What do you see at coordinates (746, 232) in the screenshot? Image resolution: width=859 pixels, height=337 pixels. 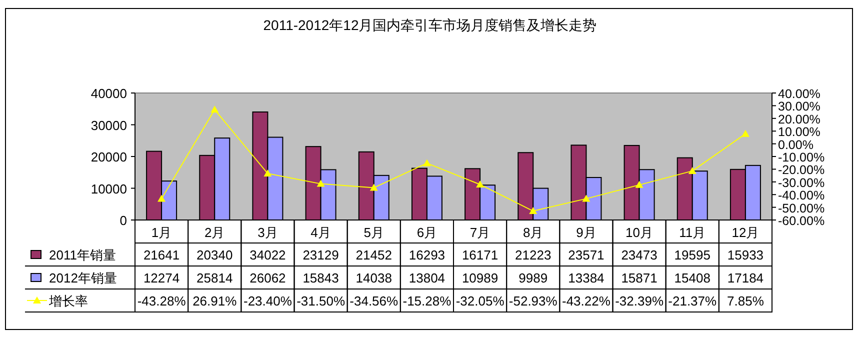 I see `x-tick-label: 12月` at bounding box center [746, 232].